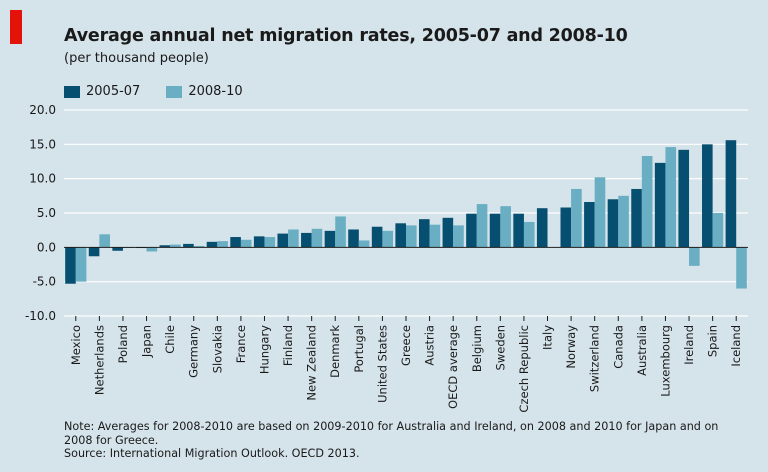 This screenshot has width=768, height=472. What do you see at coordinates (264, 349) in the screenshot?
I see `x-tick-label: Hungary` at bounding box center [264, 349].